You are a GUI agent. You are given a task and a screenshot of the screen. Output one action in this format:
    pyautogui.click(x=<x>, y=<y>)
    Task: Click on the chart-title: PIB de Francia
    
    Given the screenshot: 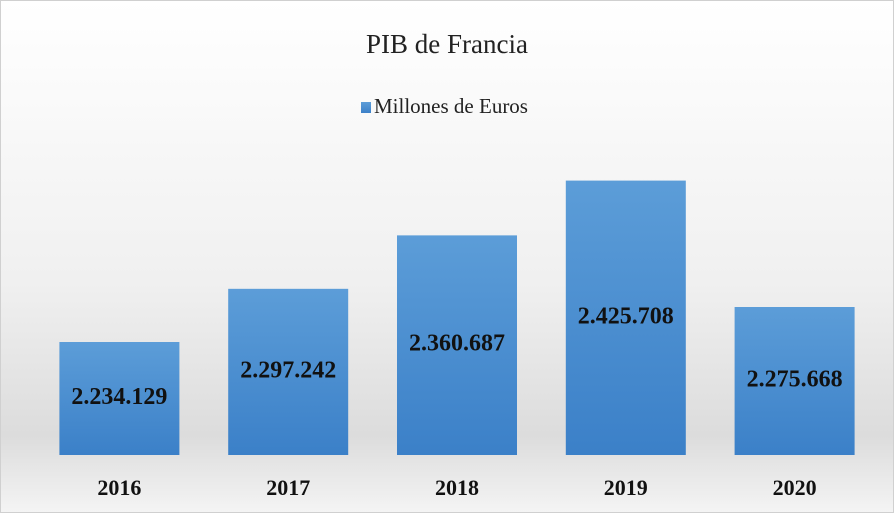 What is the action you would take?
    pyautogui.click(x=447, y=44)
    